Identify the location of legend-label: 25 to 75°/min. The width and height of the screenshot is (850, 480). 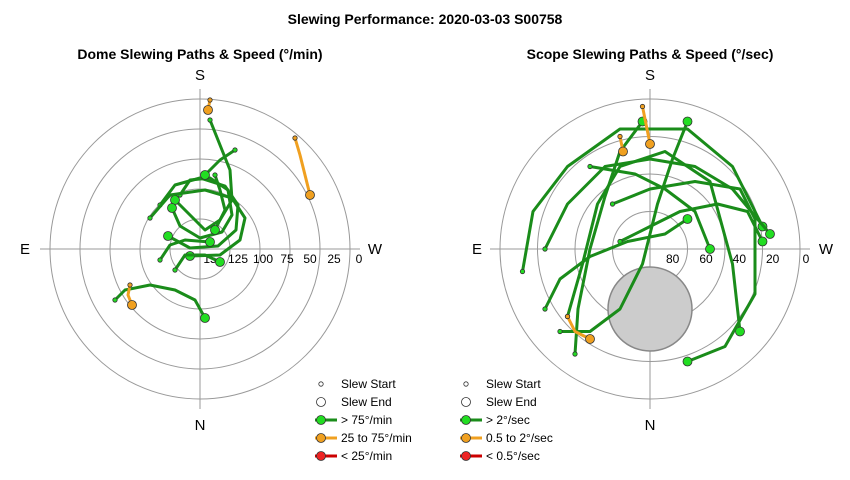
(376, 438).